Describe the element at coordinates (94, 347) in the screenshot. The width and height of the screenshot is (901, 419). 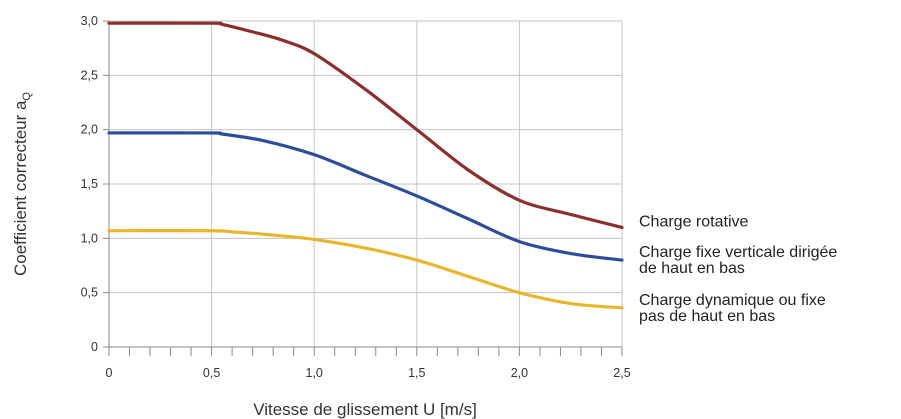
I see `y-tick-label: 0` at that location.